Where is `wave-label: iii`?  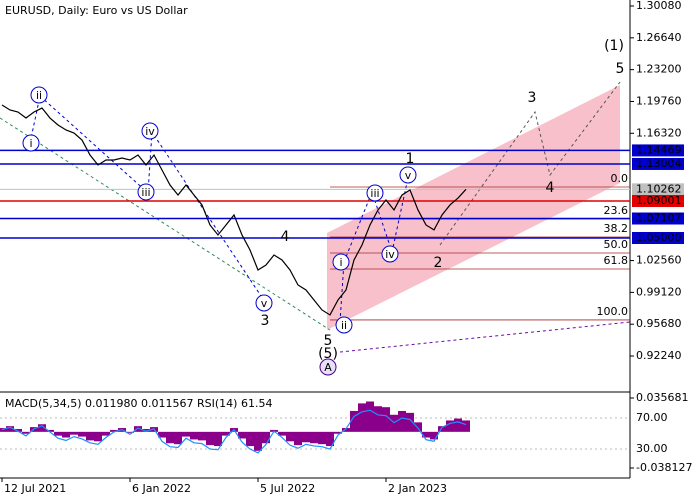
wave-label: iii is located at coordinates (145, 192).